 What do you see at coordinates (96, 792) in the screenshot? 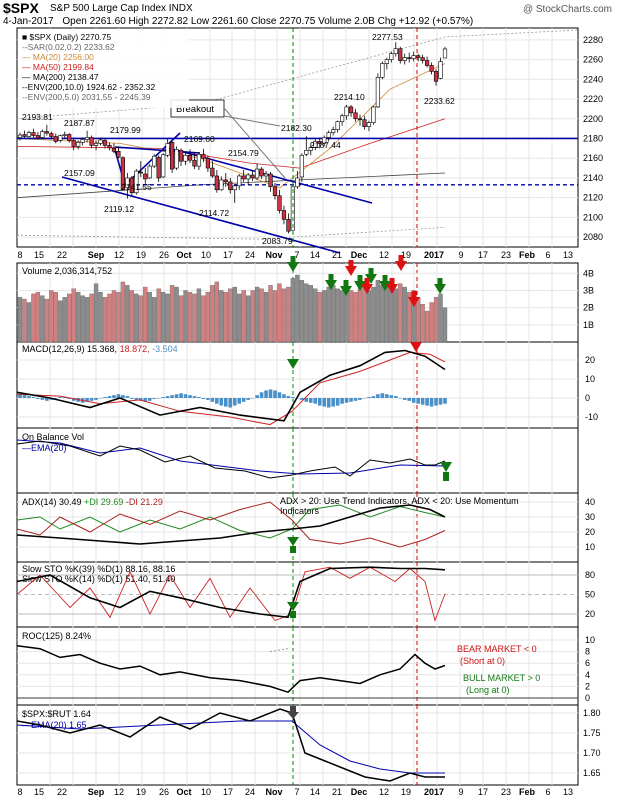
I see `x-axis-label-bottom: Sep` at bounding box center [96, 792].